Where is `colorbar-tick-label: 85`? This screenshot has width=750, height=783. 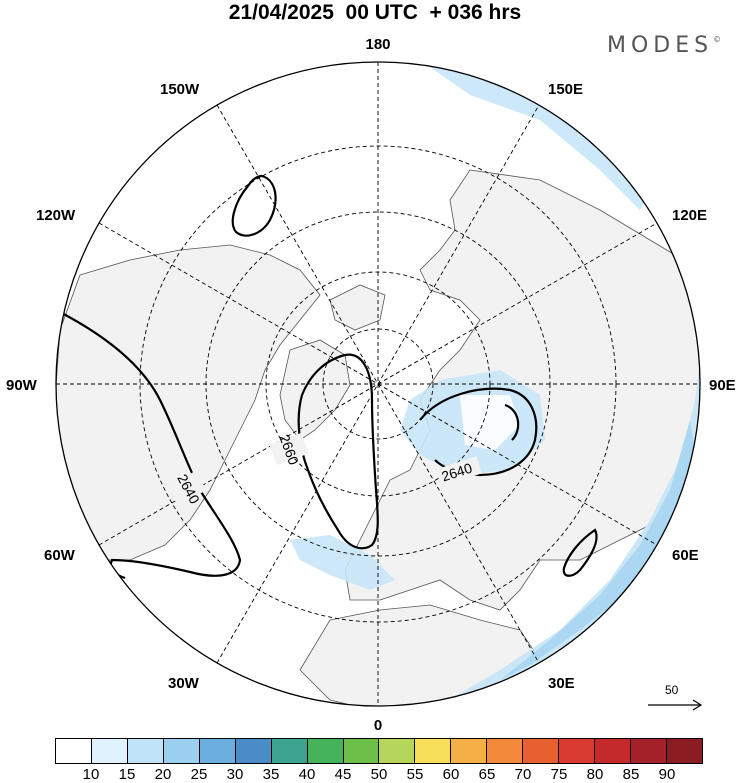 colorbar-tick-label: 85 is located at coordinates (631, 774).